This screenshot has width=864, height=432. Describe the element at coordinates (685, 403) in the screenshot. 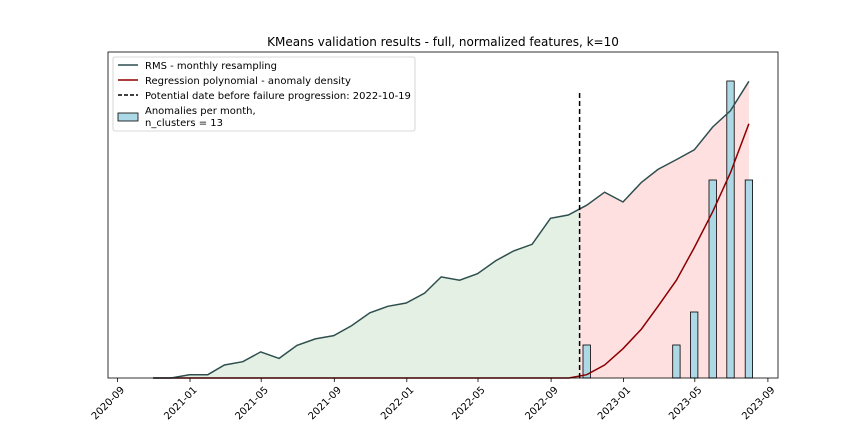

I see `x-tick-label: 2023-05` at that location.